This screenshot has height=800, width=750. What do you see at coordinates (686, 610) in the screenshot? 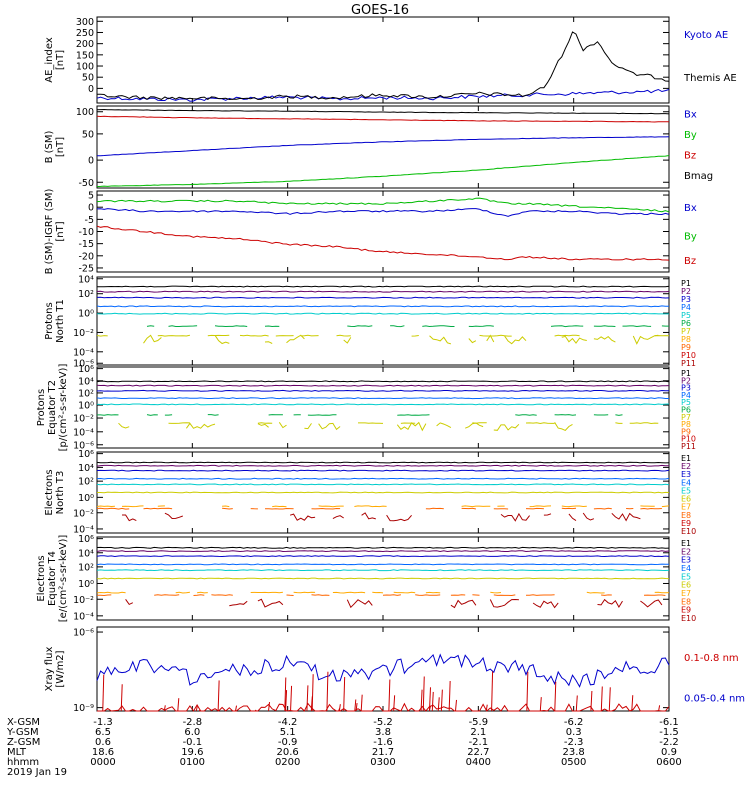
I see `legend-entry: E9` at bounding box center [686, 610].